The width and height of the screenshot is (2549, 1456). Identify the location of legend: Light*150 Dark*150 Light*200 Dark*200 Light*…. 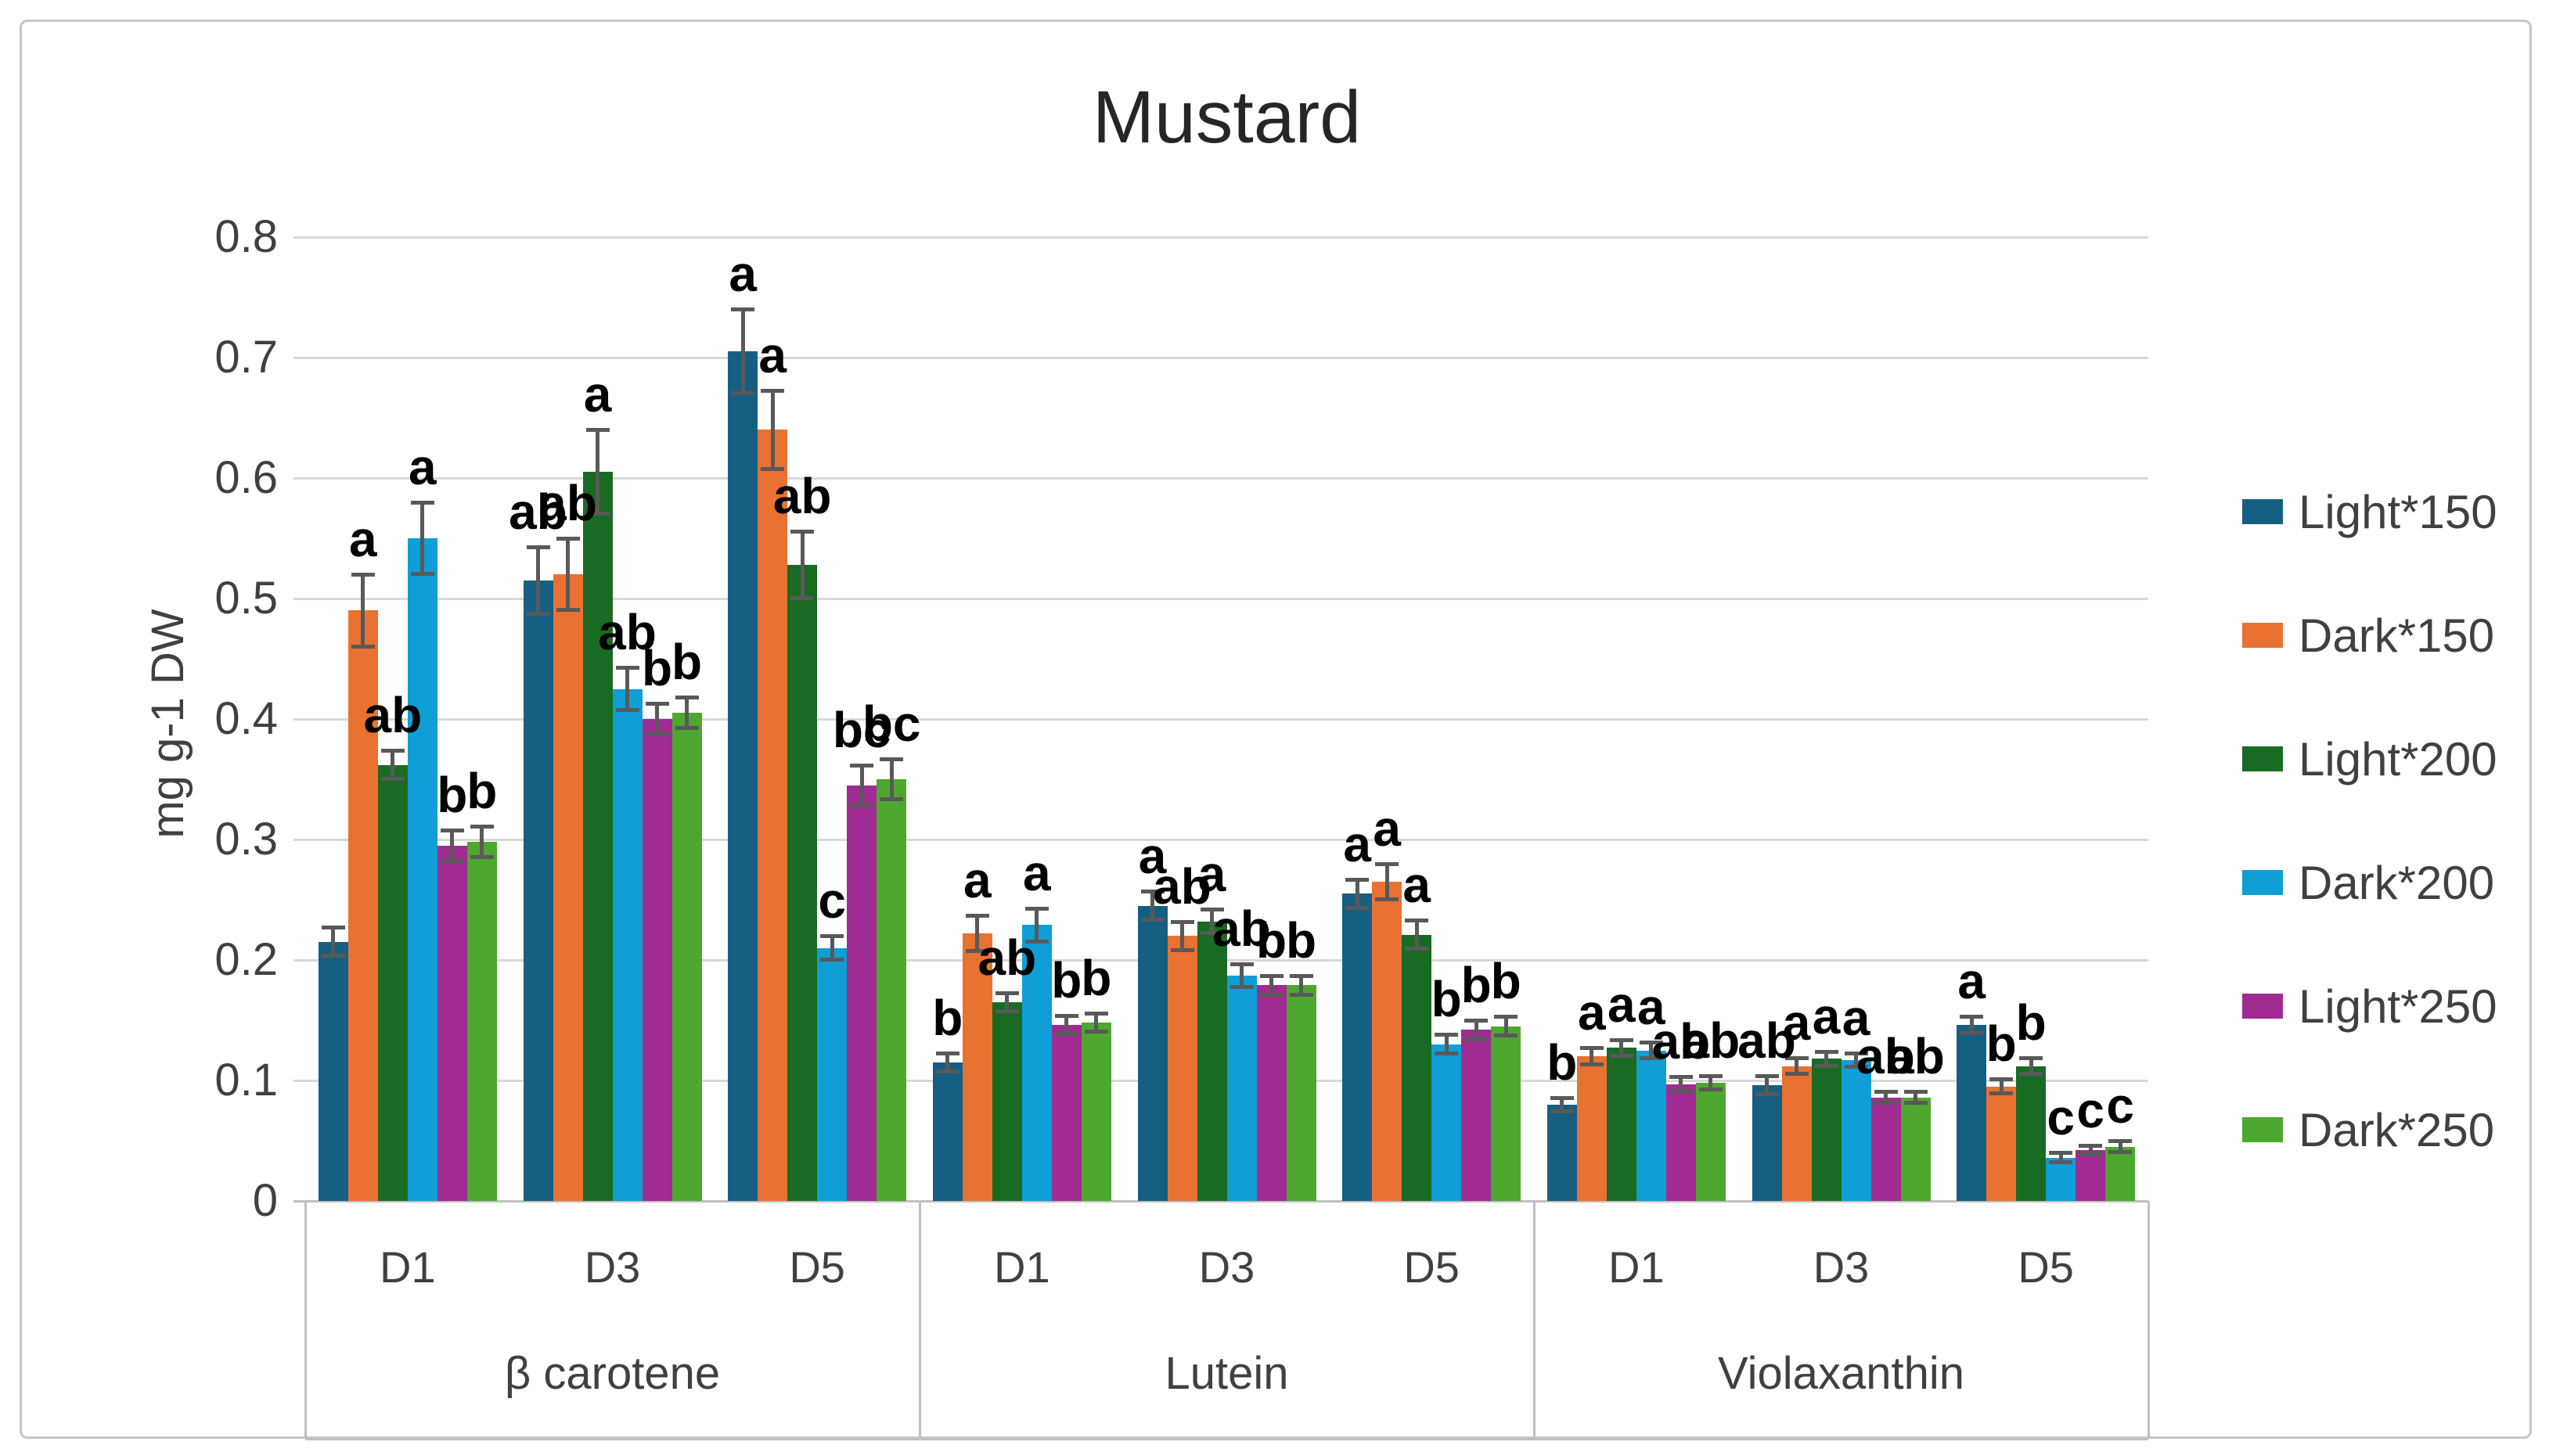
(2391, 829).